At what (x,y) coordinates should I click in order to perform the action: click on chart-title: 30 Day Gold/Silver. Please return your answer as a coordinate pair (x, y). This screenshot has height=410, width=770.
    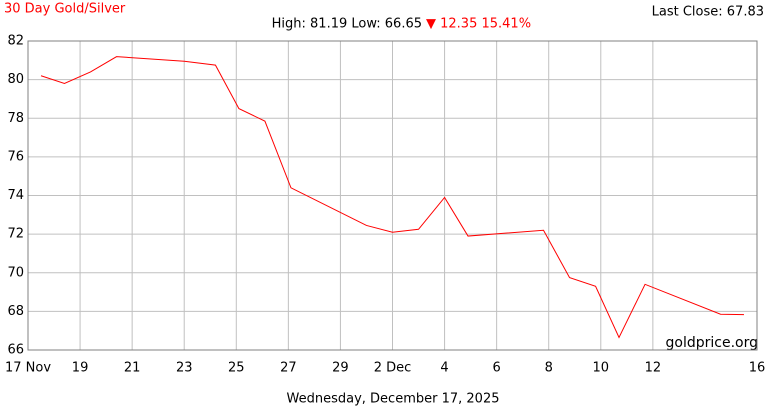
    Looking at the image, I should click on (65, 9).